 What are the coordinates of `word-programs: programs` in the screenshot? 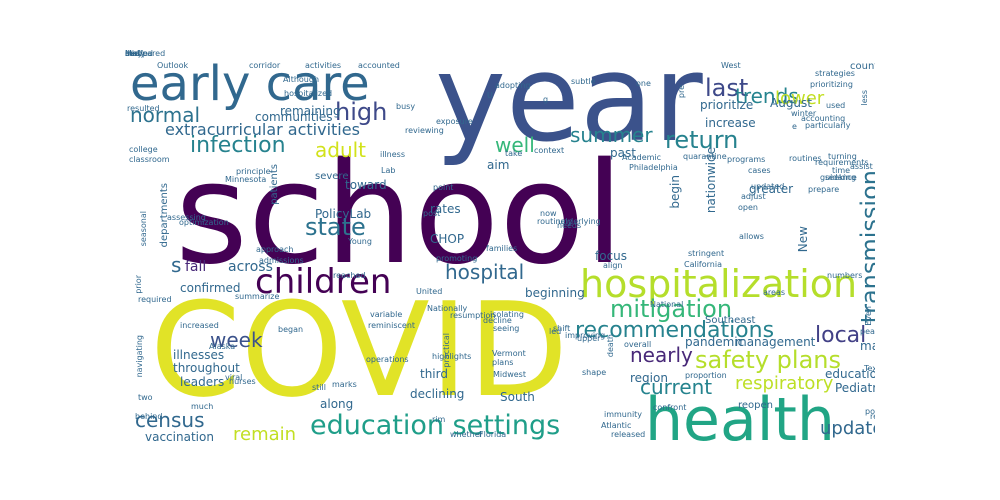 It's located at (746, 159).